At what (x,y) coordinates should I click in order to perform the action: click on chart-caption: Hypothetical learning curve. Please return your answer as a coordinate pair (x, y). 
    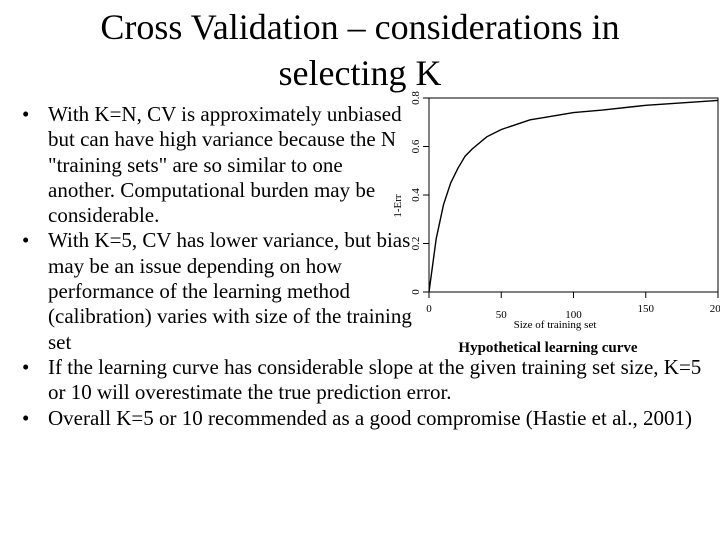
    Looking at the image, I should click on (547, 348).